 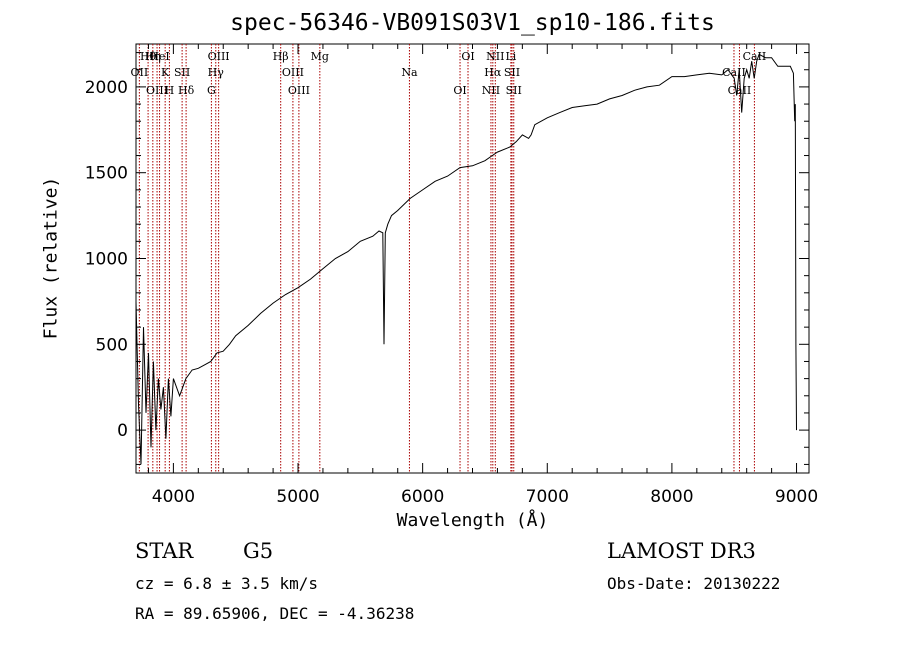 I want to click on chart-title: spec-56346-VB091S03V1_sp10-186.fits, so click(x=472, y=23).